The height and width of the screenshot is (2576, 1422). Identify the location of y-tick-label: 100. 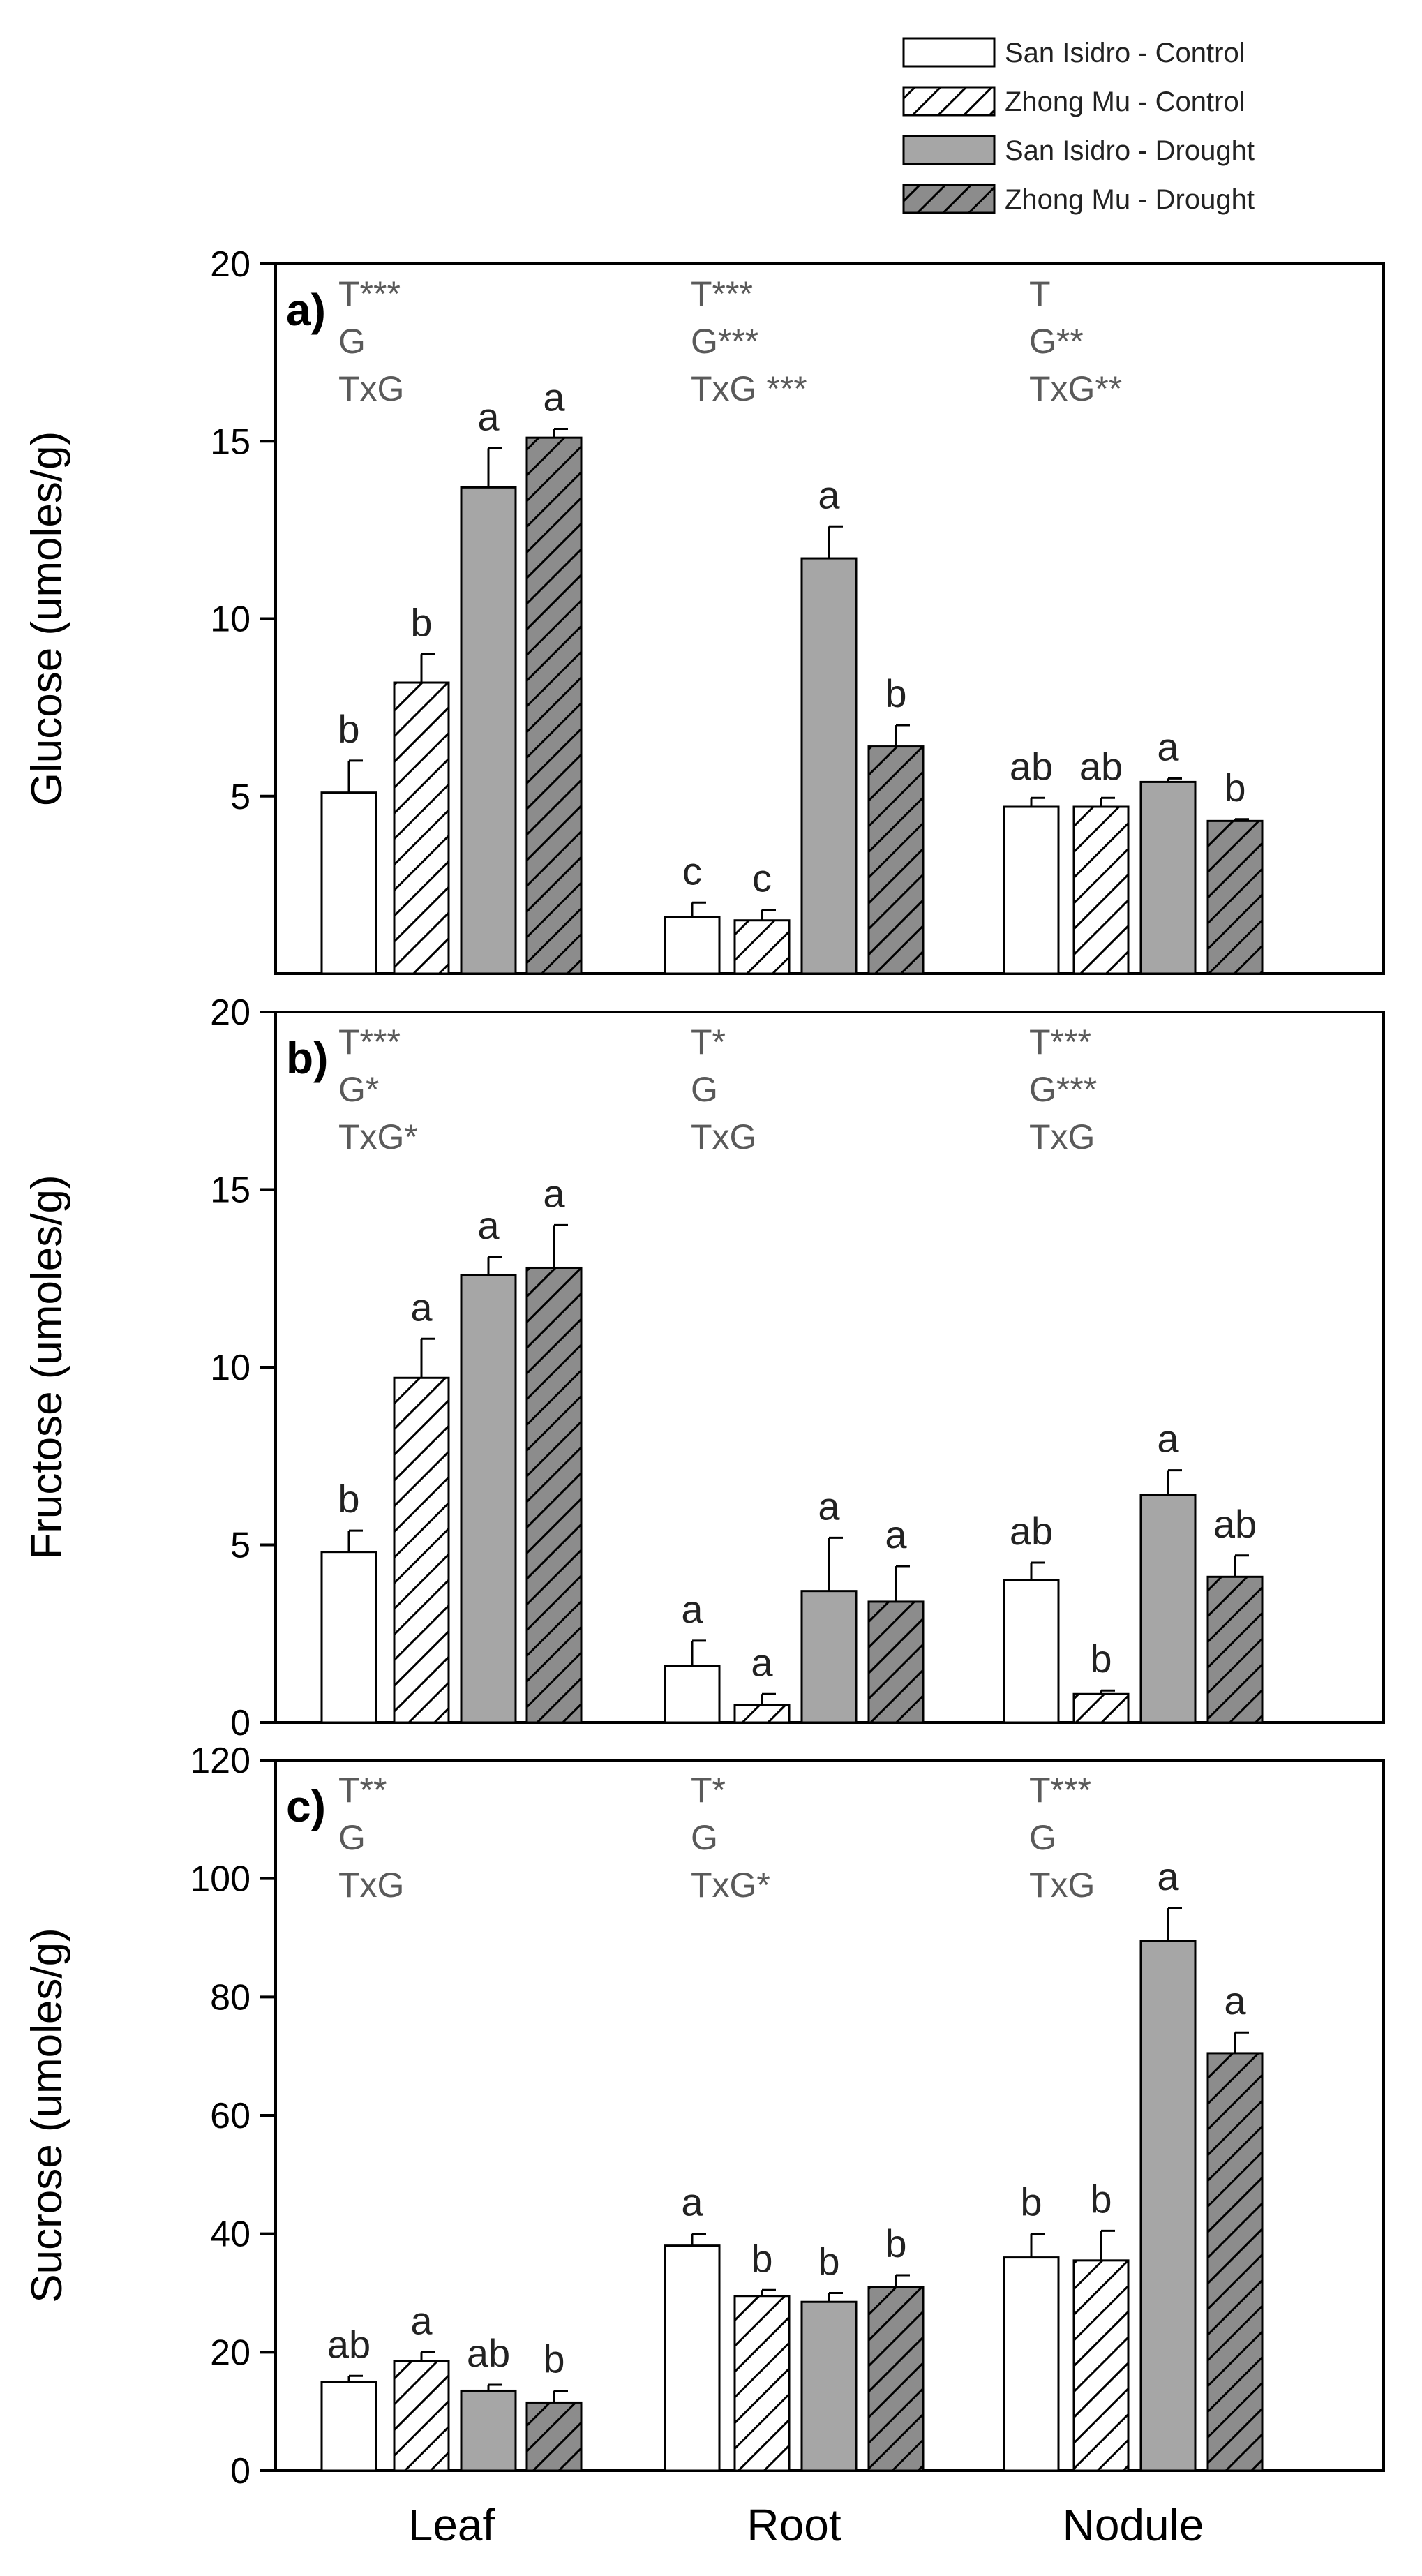
(220, 1880).